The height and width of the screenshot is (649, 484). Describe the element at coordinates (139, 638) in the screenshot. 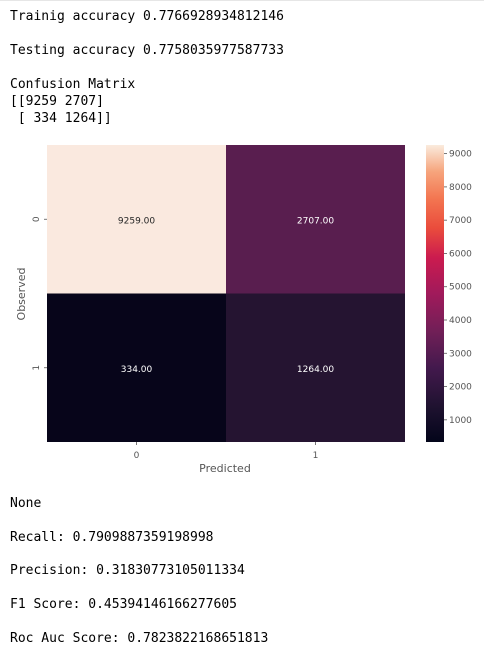

I see `roc-auc-text: Roc Auc Score: 0.7823822168651813` at that location.